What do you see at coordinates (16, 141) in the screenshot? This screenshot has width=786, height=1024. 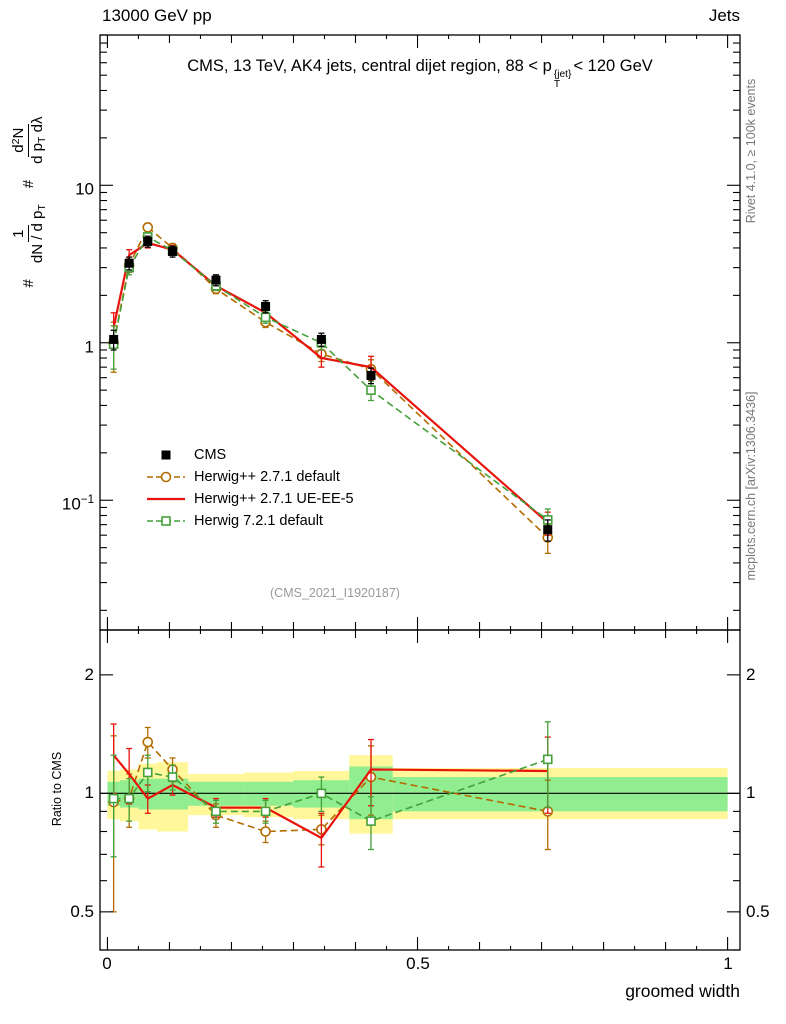 I see `fraction-2-num-sup: 2` at bounding box center [16, 141].